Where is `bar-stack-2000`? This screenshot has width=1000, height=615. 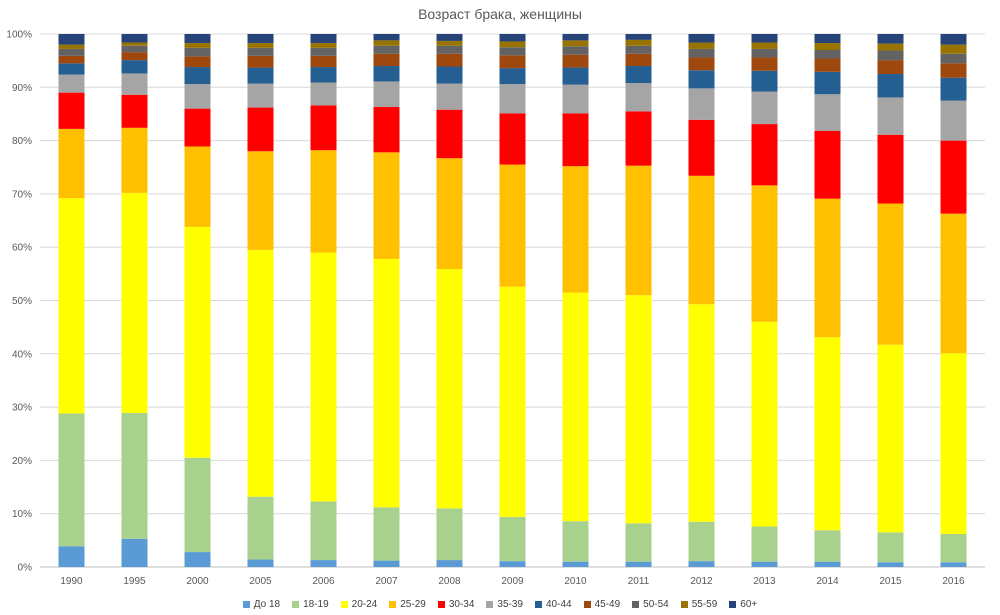 bar-stack-2000 is located at coordinates (197, 300).